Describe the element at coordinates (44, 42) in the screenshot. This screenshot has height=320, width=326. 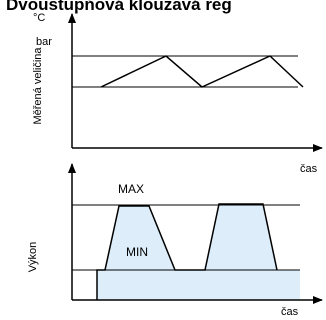
I see `top-unit-bar: bar` at that location.